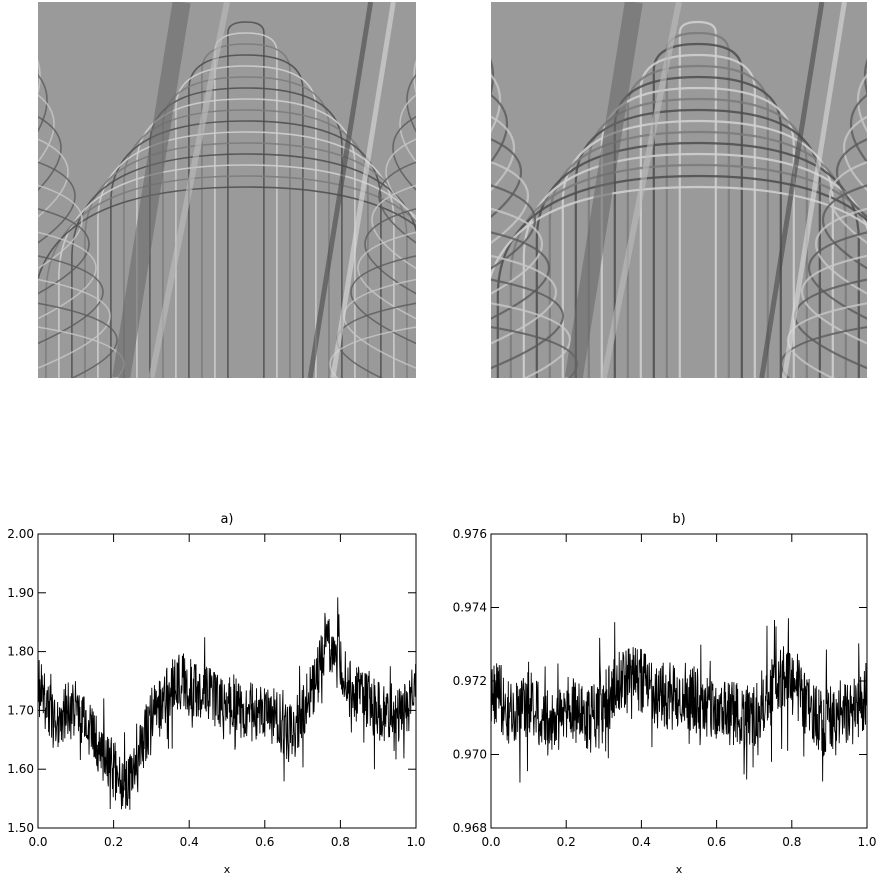  Describe the element at coordinates (470, 534) in the screenshot. I see `plot-b-ytick-label: 0.976` at that location.